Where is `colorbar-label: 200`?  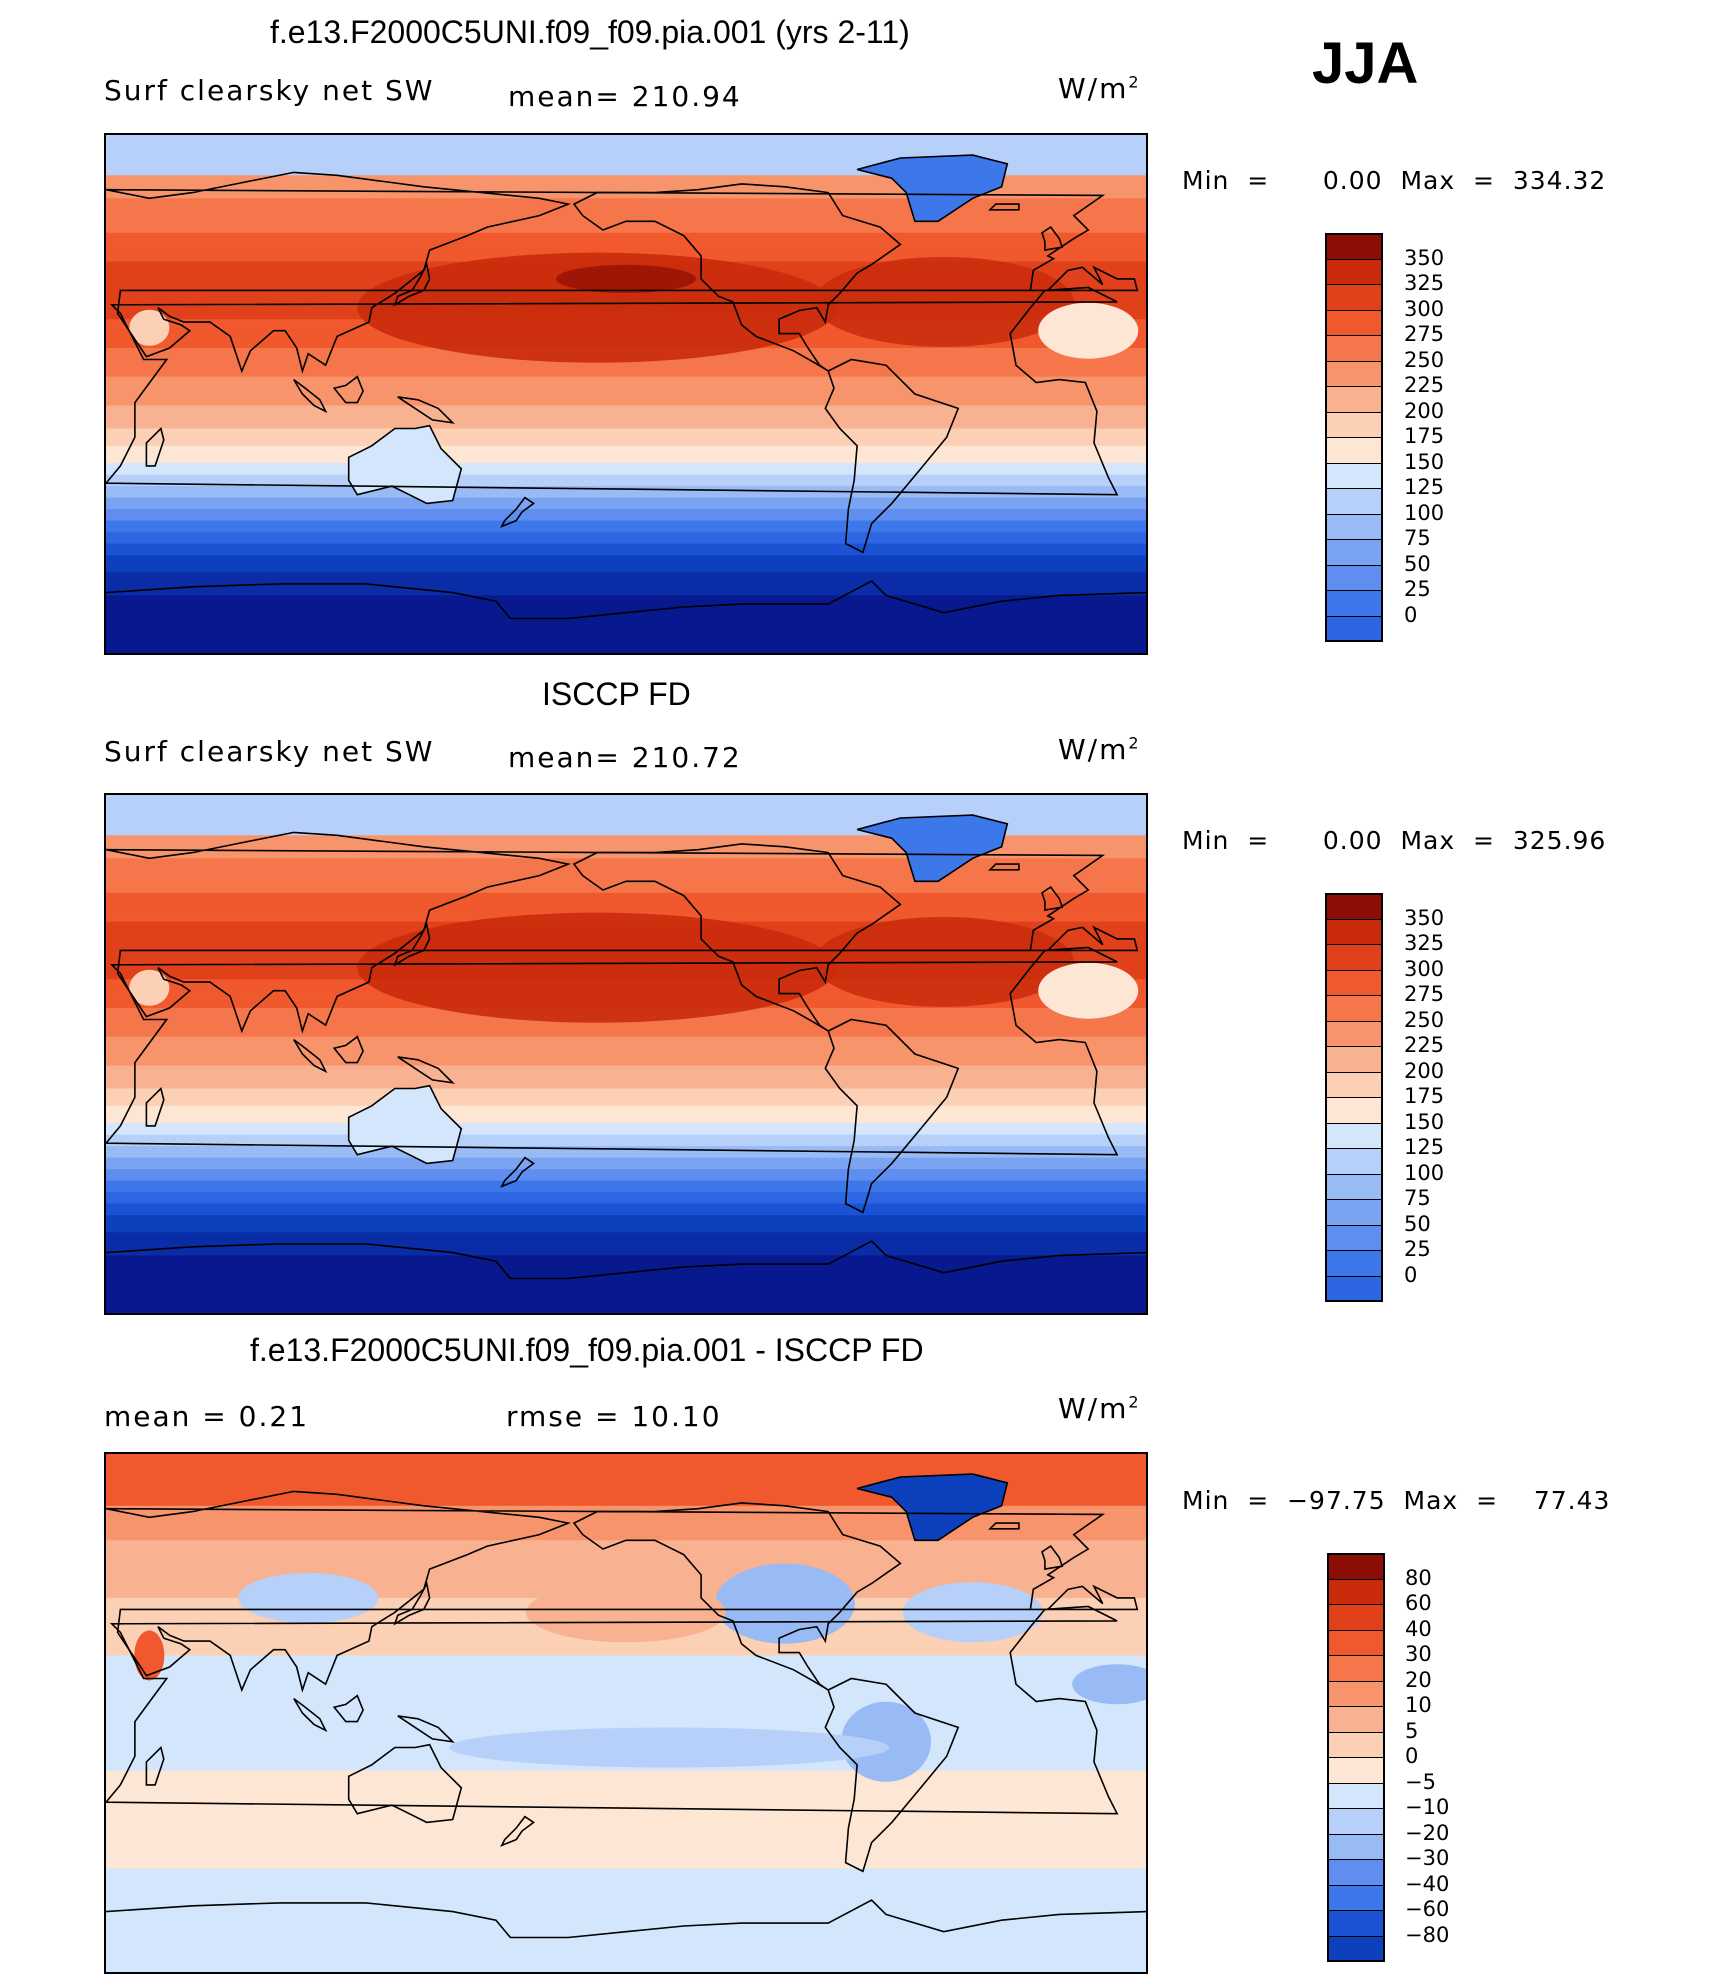 colorbar-label: 200 is located at coordinates (1424, 410).